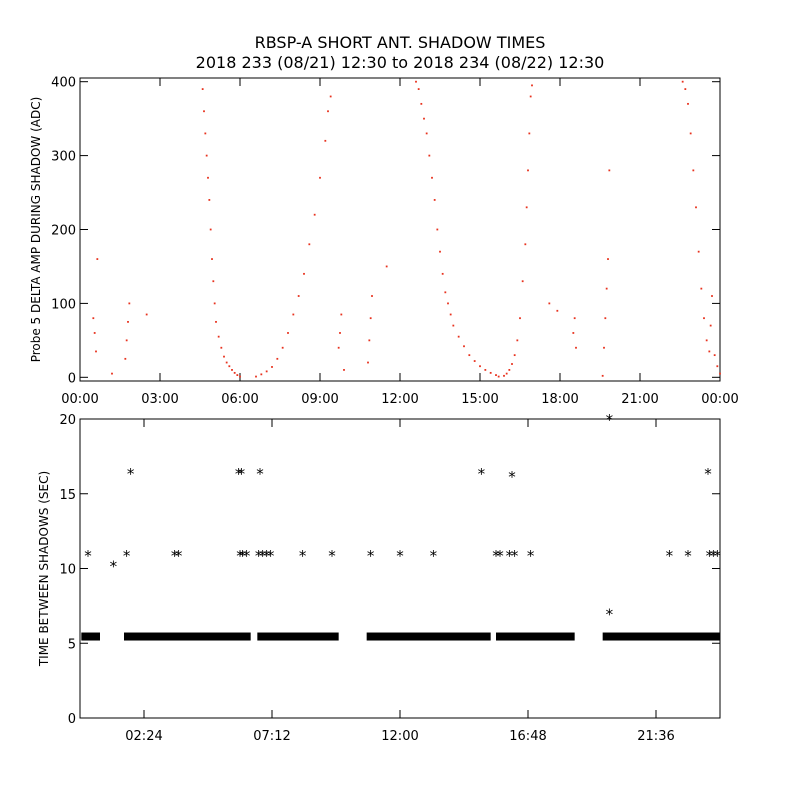 This screenshot has height=800, width=800. What do you see at coordinates (63, 157) in the screenshot?
I see `y-tick-label-0-3: 300` at bounding box center [63, 157].